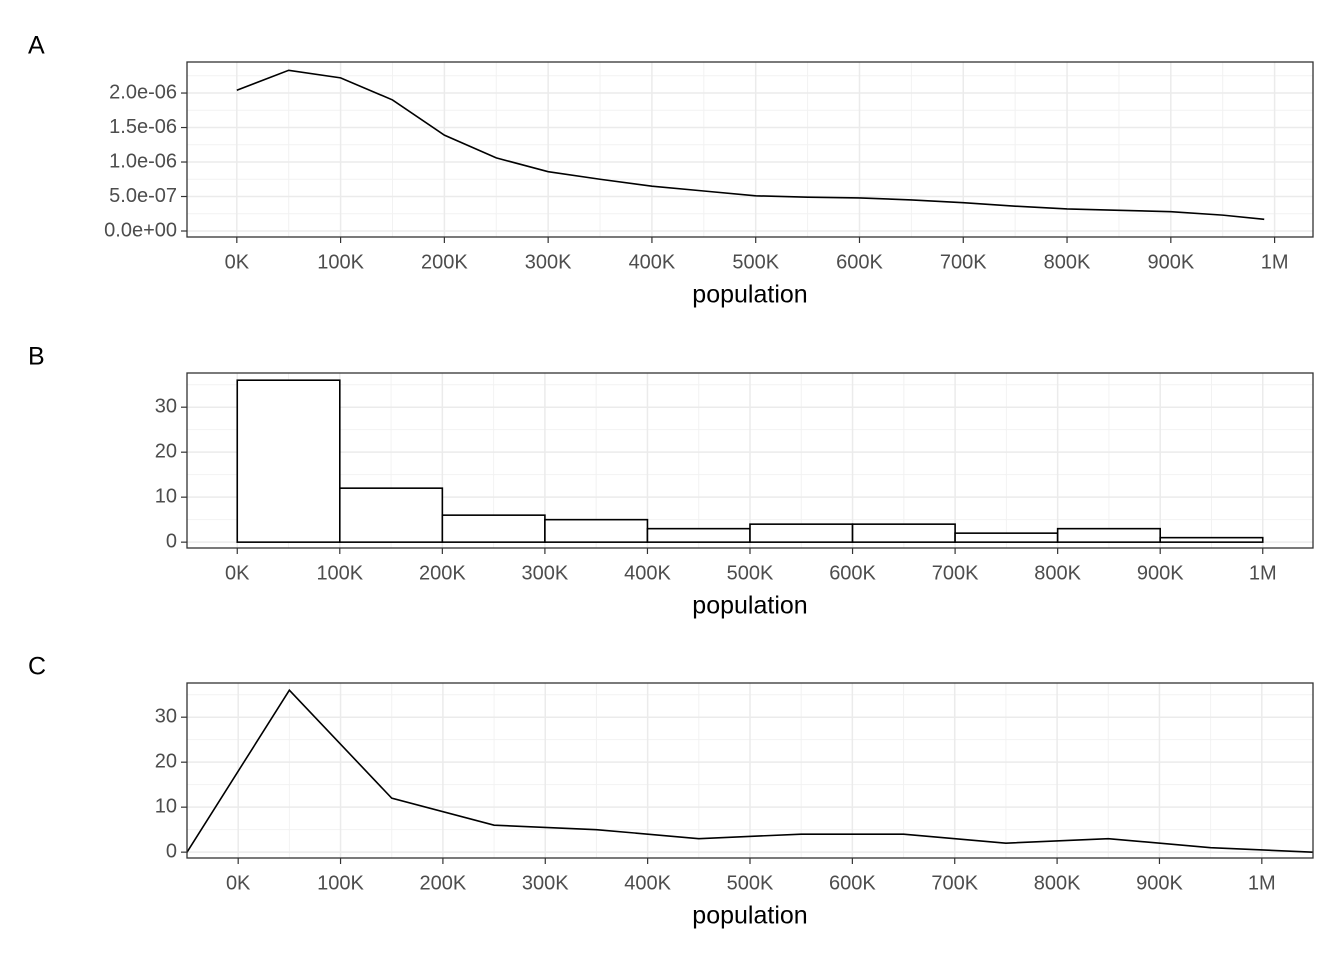 This screenshot has width=1344, height=960. I want to click on panel-label: A, so click(36, 46).